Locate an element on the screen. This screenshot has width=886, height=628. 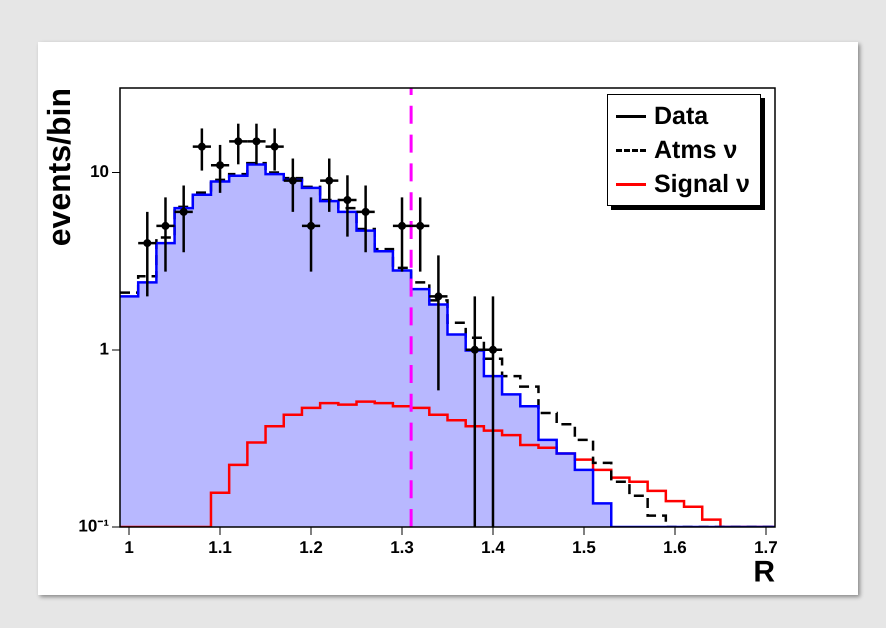
x-axis-title: R is located at coordinates (764, 571).